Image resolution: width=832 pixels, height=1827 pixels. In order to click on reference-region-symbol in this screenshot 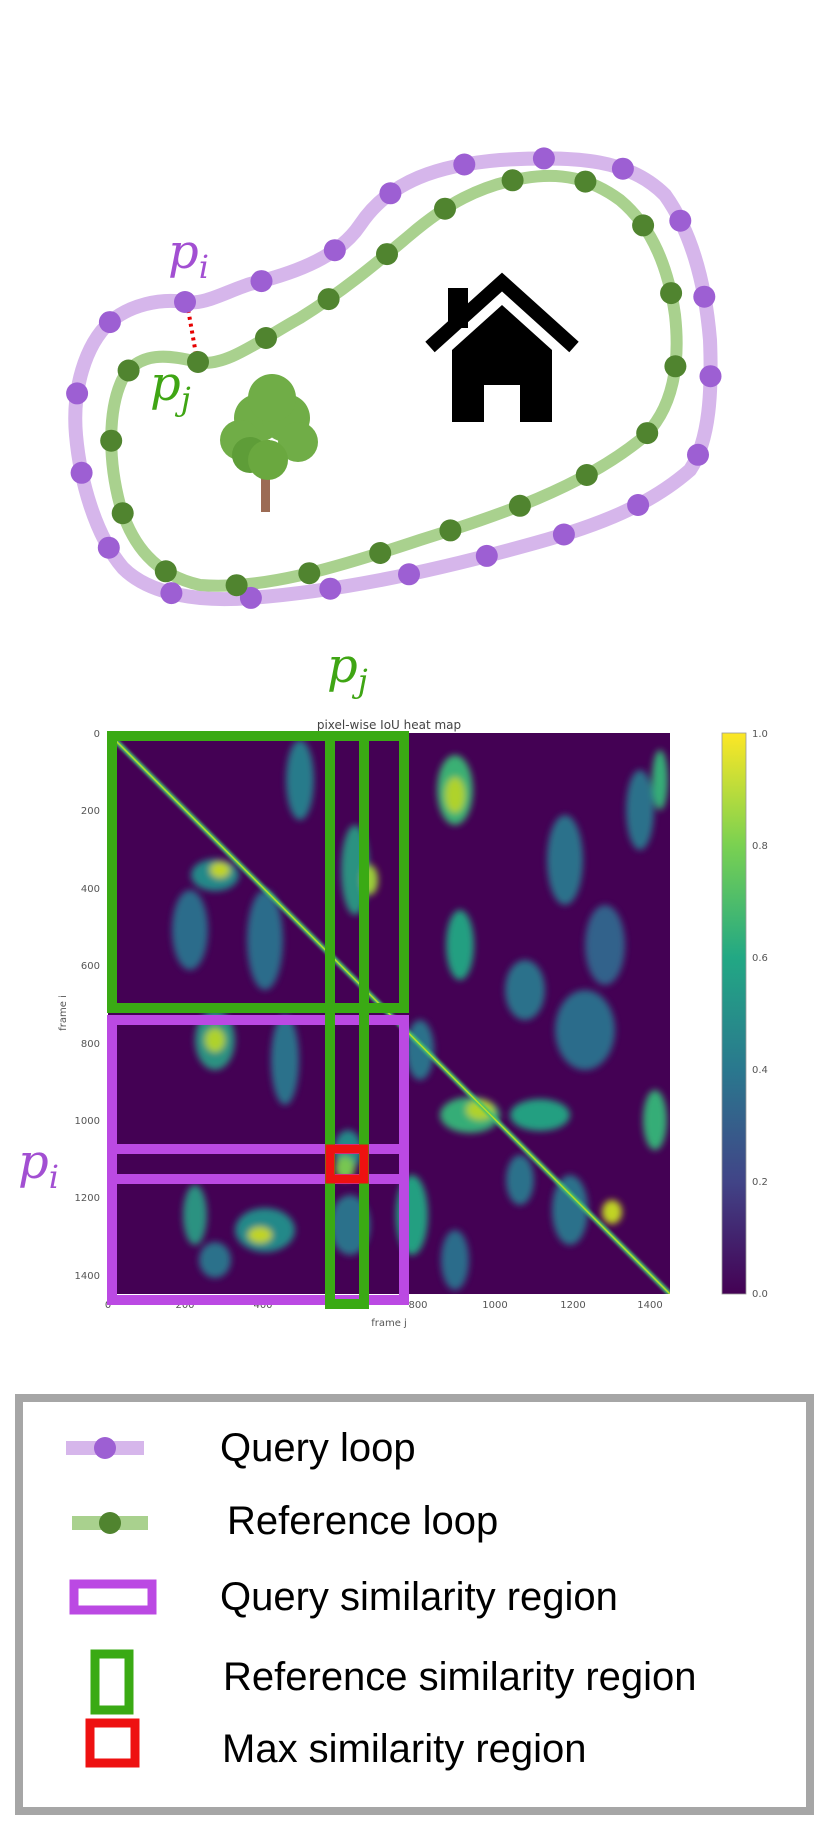, I will do `click(112, 1682)`.